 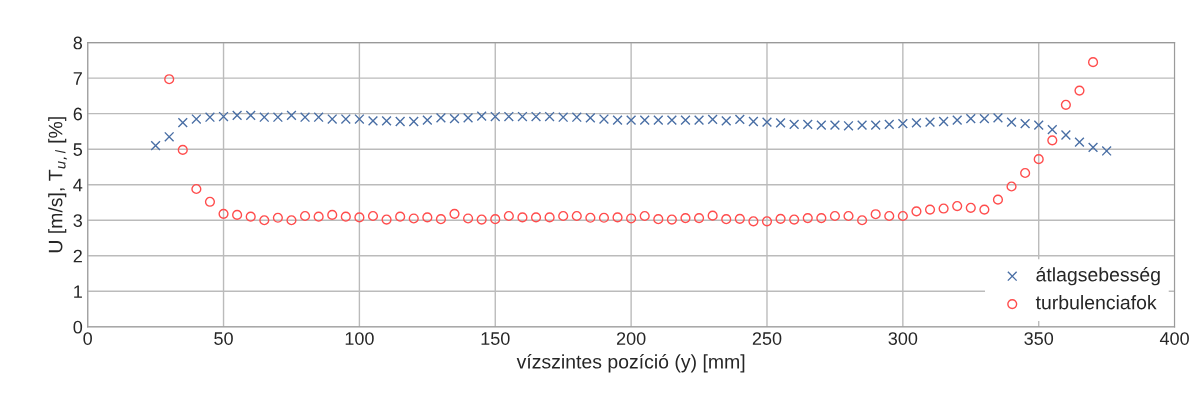 I want to click on y-tick-label: 0, so click(x=78, y=327).